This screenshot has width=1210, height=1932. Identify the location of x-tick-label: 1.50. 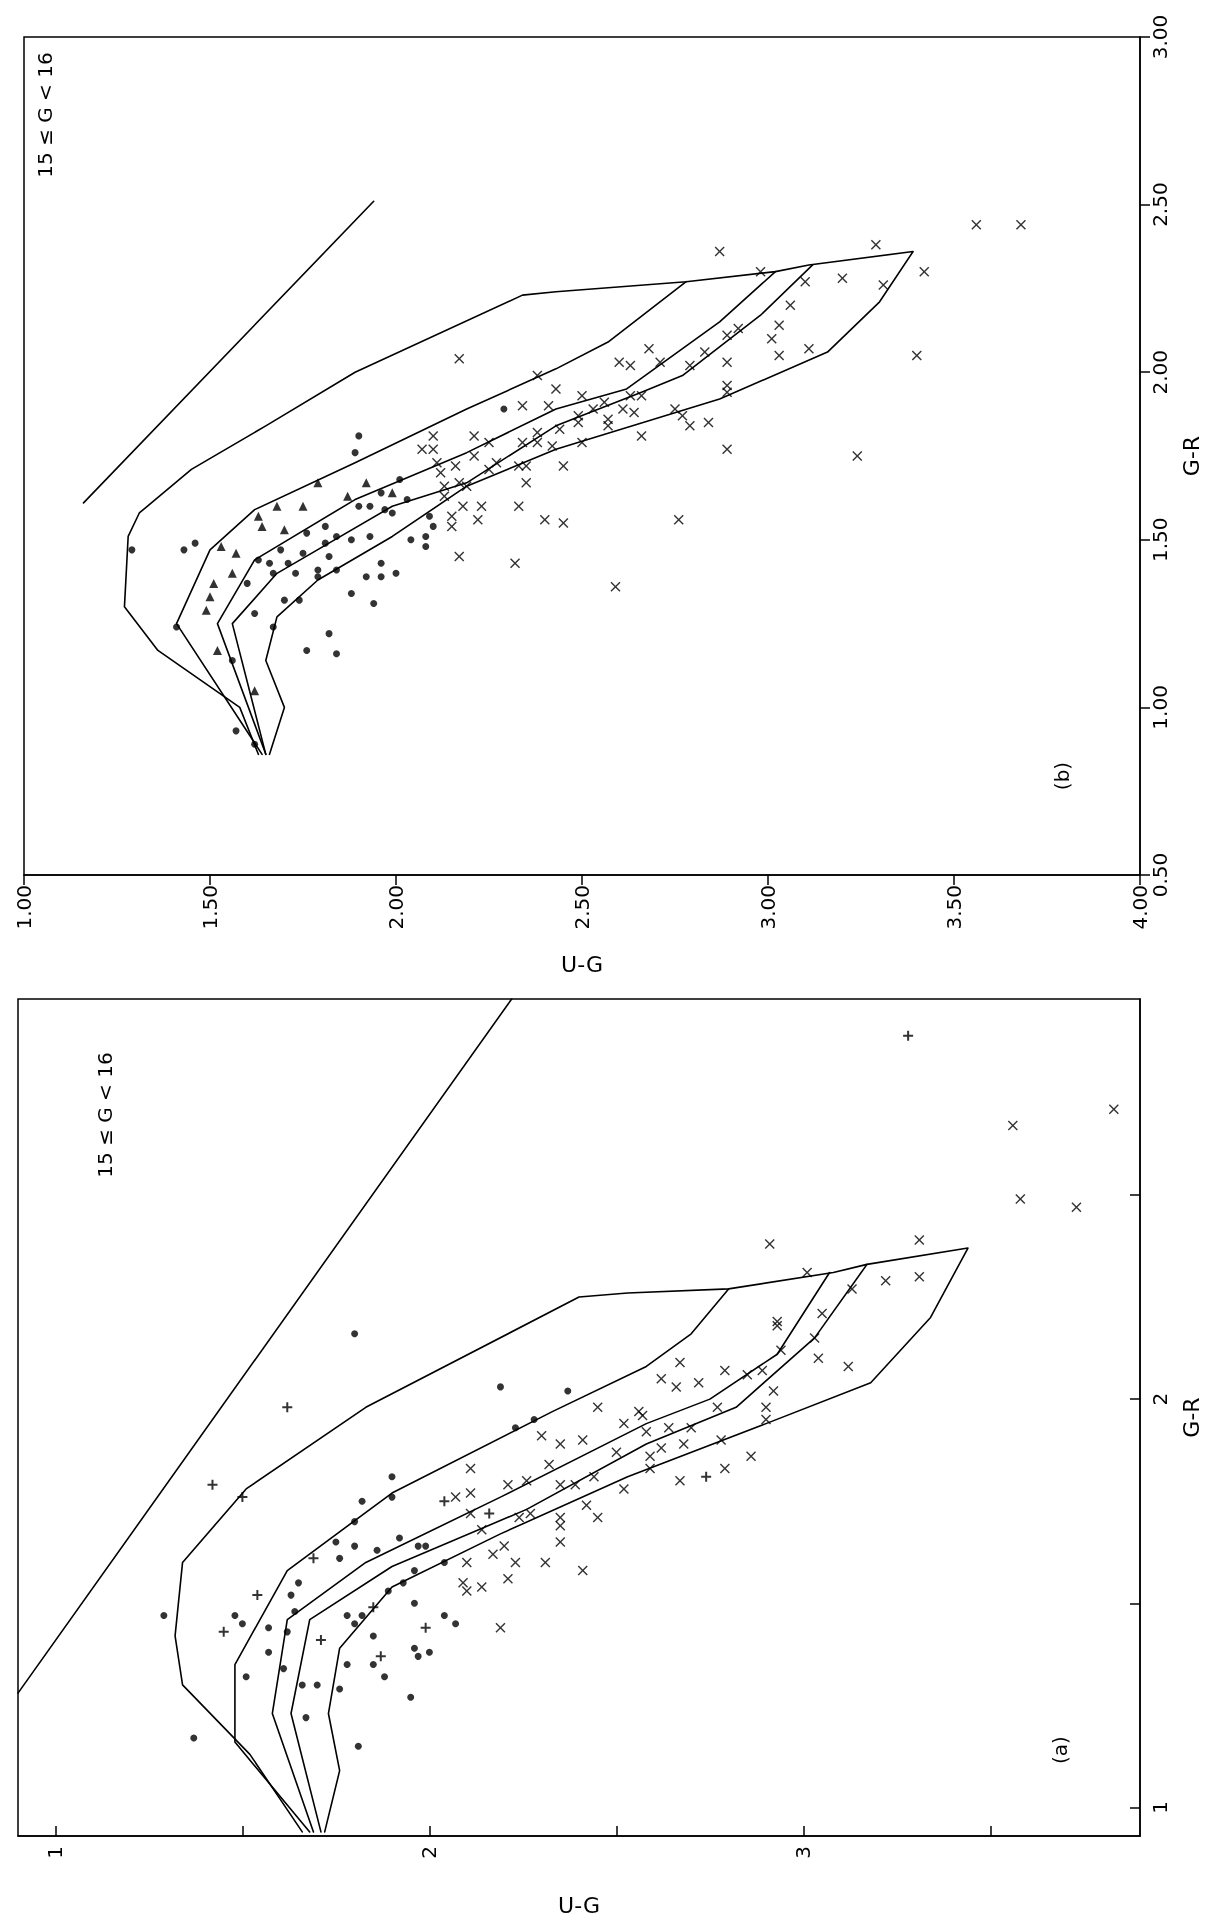
(210, 907).